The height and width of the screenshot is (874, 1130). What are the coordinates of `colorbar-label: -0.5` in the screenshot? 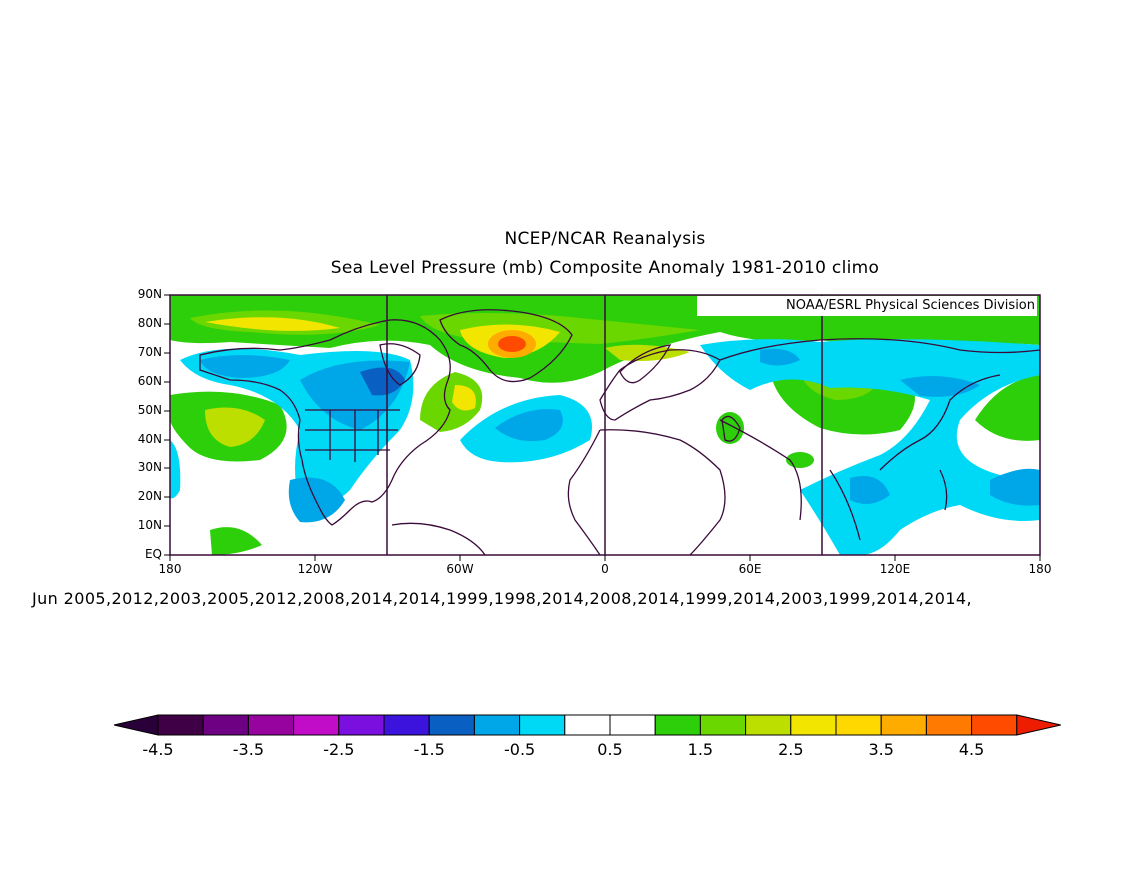 It's located at (519, 749).